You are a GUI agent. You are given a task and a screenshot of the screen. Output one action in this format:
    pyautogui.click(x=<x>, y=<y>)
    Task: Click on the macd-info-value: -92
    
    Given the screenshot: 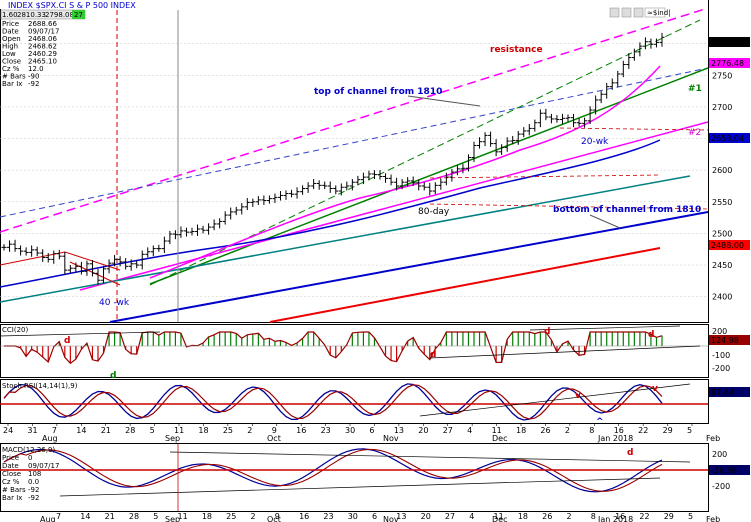 What is the action you would take?
    pyautogui.click(x=33, y=498)
    